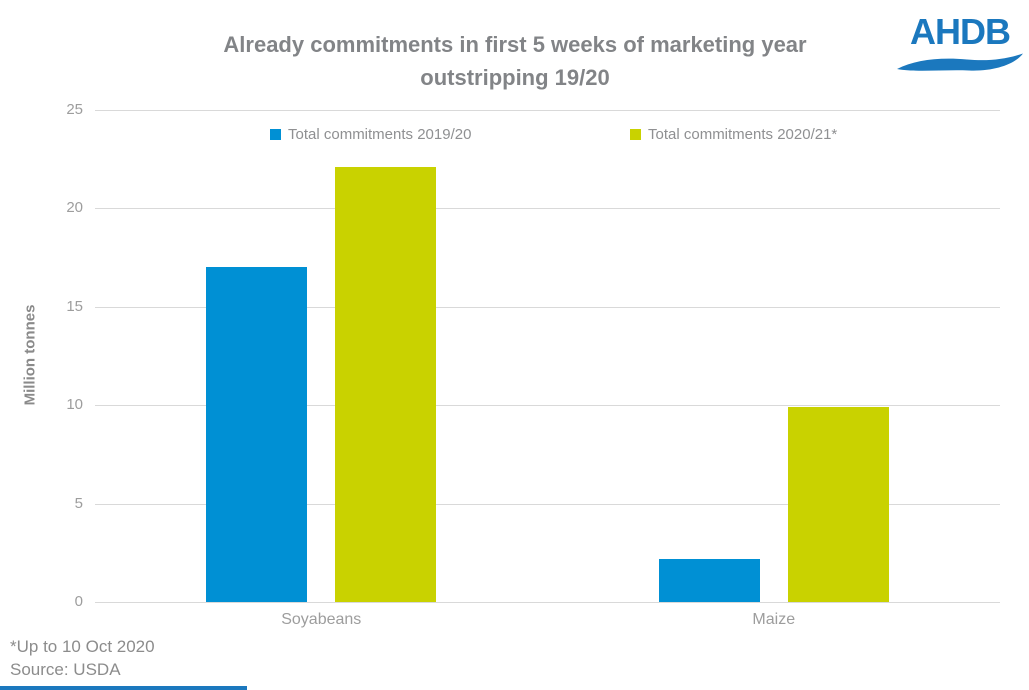 The image size is (1029, 690). I want to click on y-axis-tick-5: 5, so click(78, 503).